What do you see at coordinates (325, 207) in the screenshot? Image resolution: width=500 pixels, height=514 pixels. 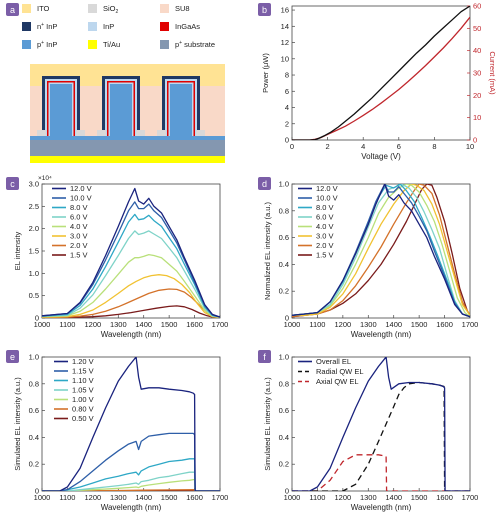 I see `legend-entry: 8.0 V` at bounding box center [325, 207].